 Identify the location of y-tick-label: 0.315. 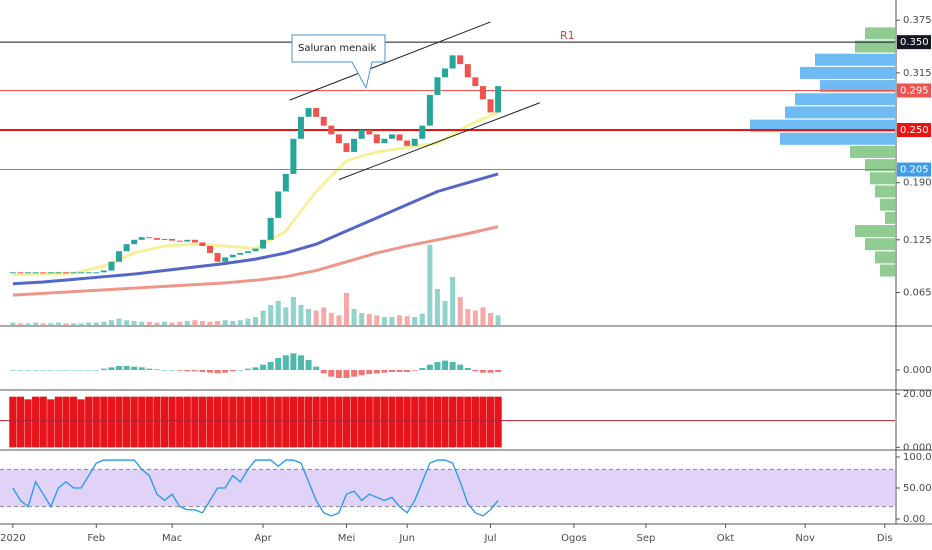
(917, 73).